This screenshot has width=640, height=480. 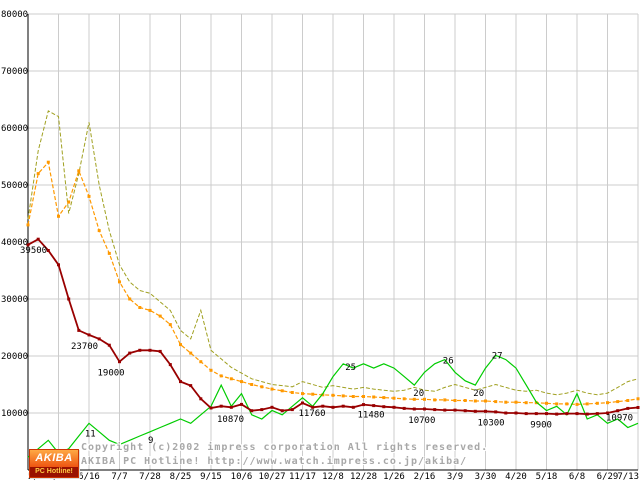 What do you see at coordinates (14, 357) in the screenshot?
I see `y-tick-label: 20000` at bounding box center [14, 357].